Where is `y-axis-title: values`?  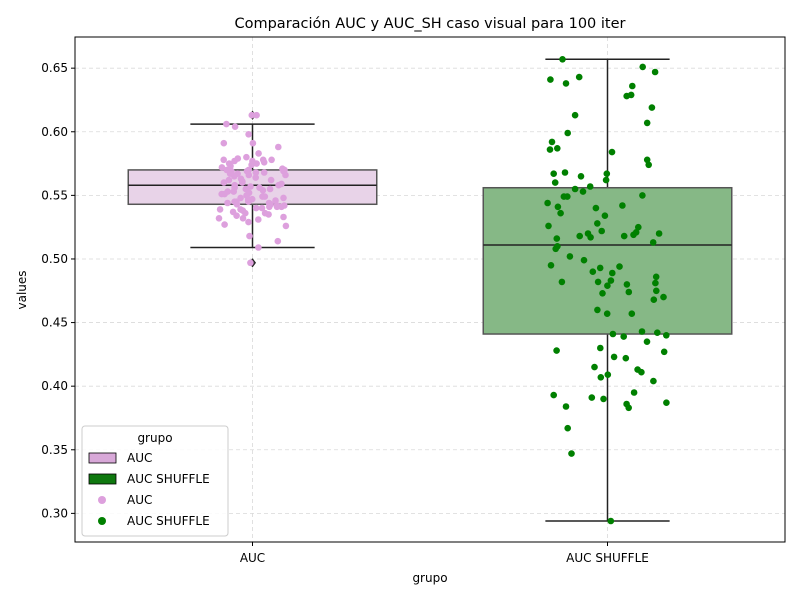
y-axis-title: values is located at coordinates (22, 289).